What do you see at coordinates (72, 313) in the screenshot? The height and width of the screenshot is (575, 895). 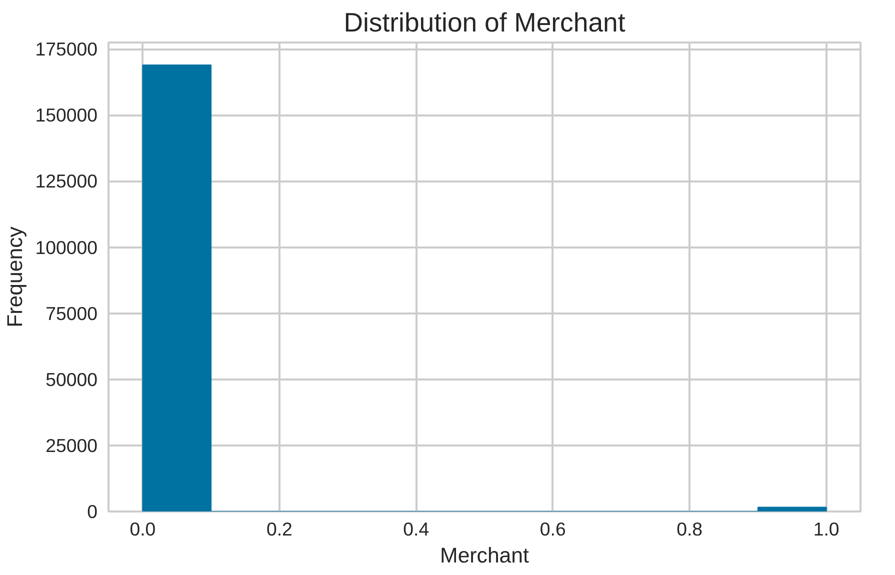 I see `y-tick-label: 75000` at bounding box center [72, 313].